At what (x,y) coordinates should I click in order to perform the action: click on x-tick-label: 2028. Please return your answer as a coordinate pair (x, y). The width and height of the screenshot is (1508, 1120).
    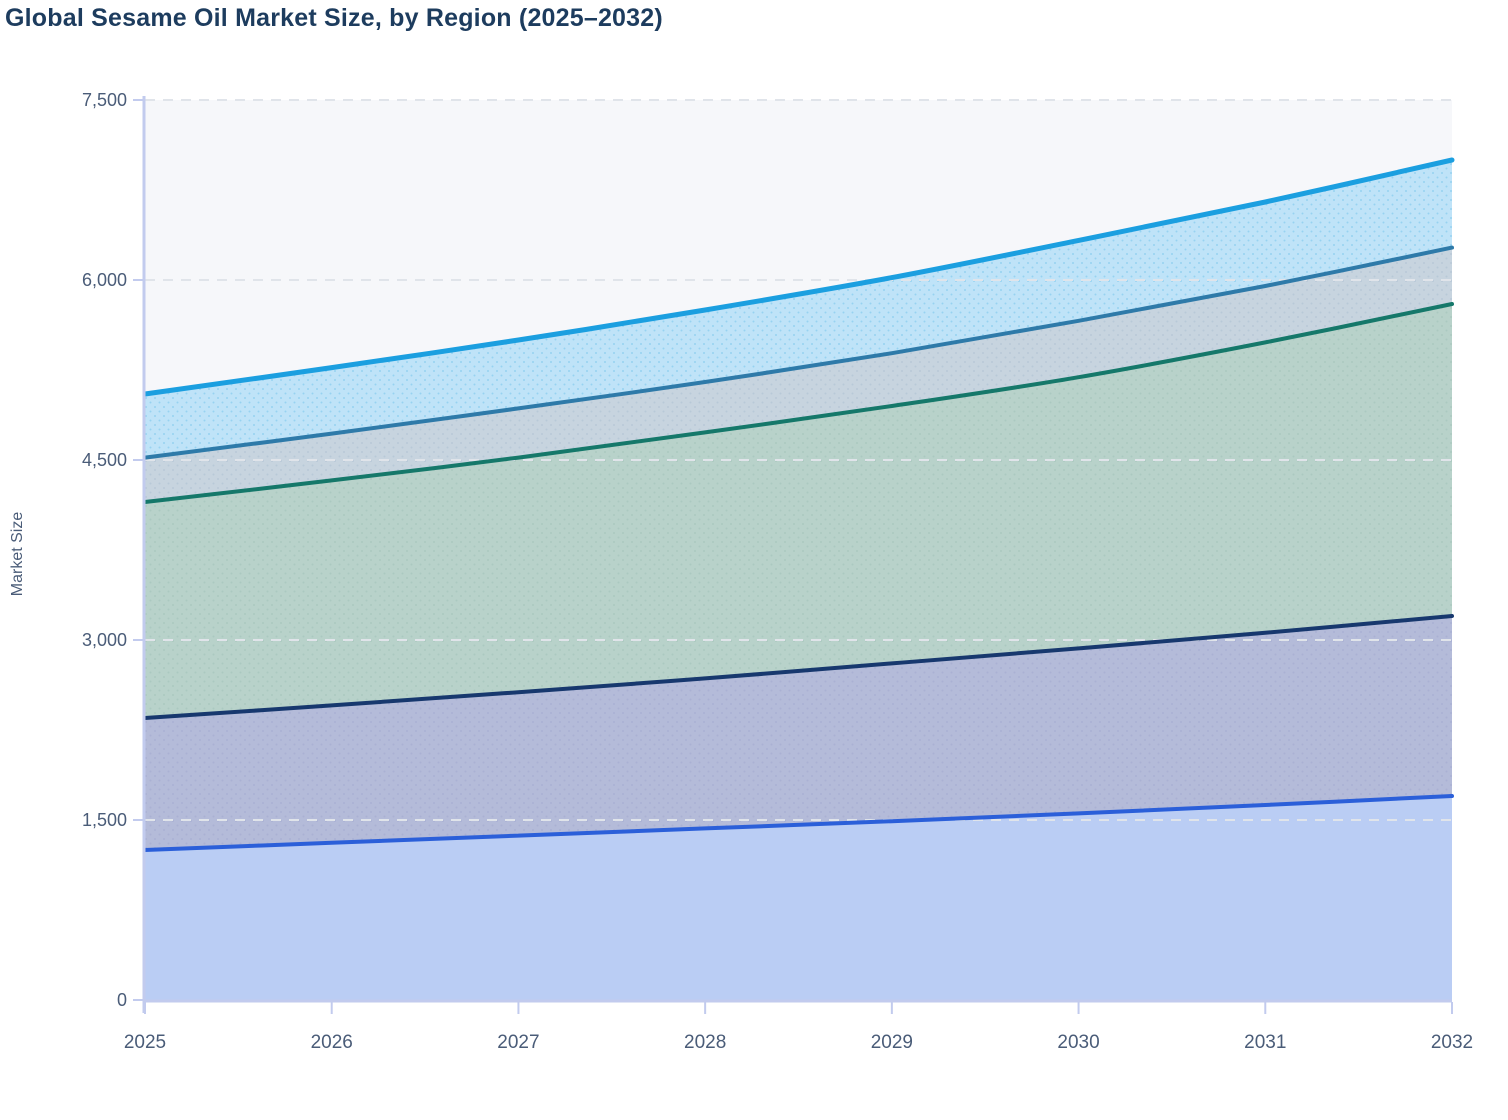
    Looking at the image, I should click on (705, 1042).